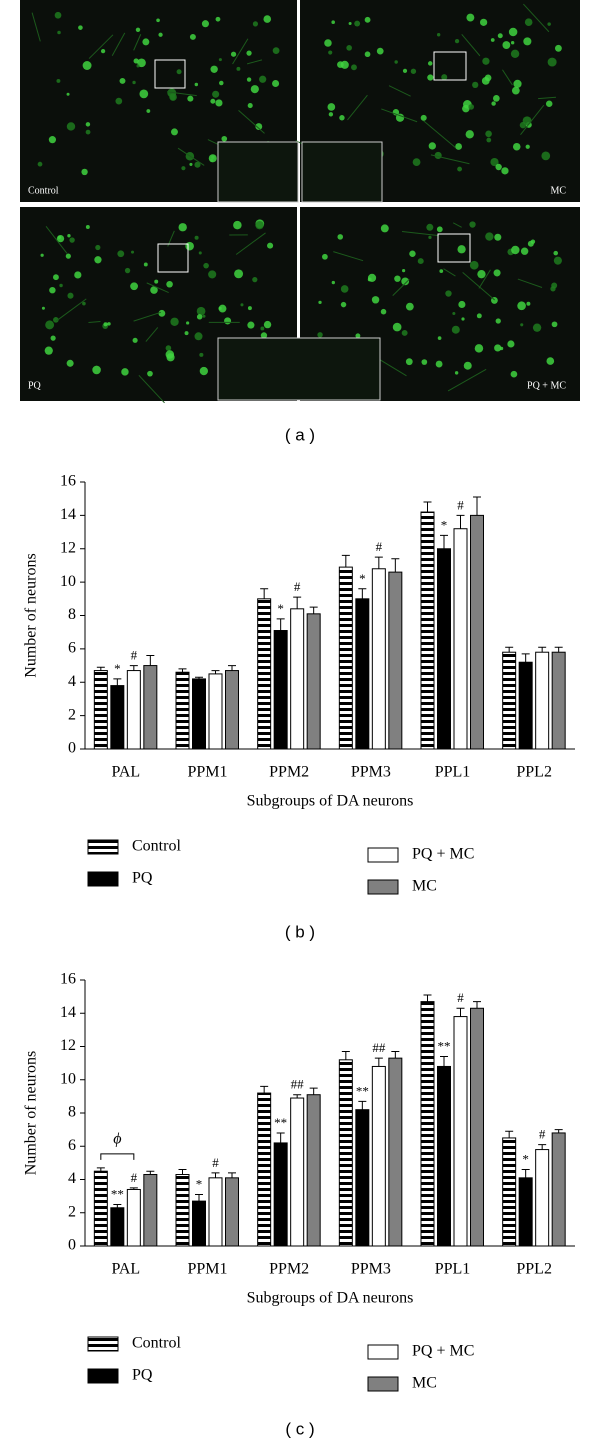 This screenshot has height=1444, width=600. Describe the element at coordinates (72, 1211) in the screenshot. I see `y-tick-label: 2` at that location.